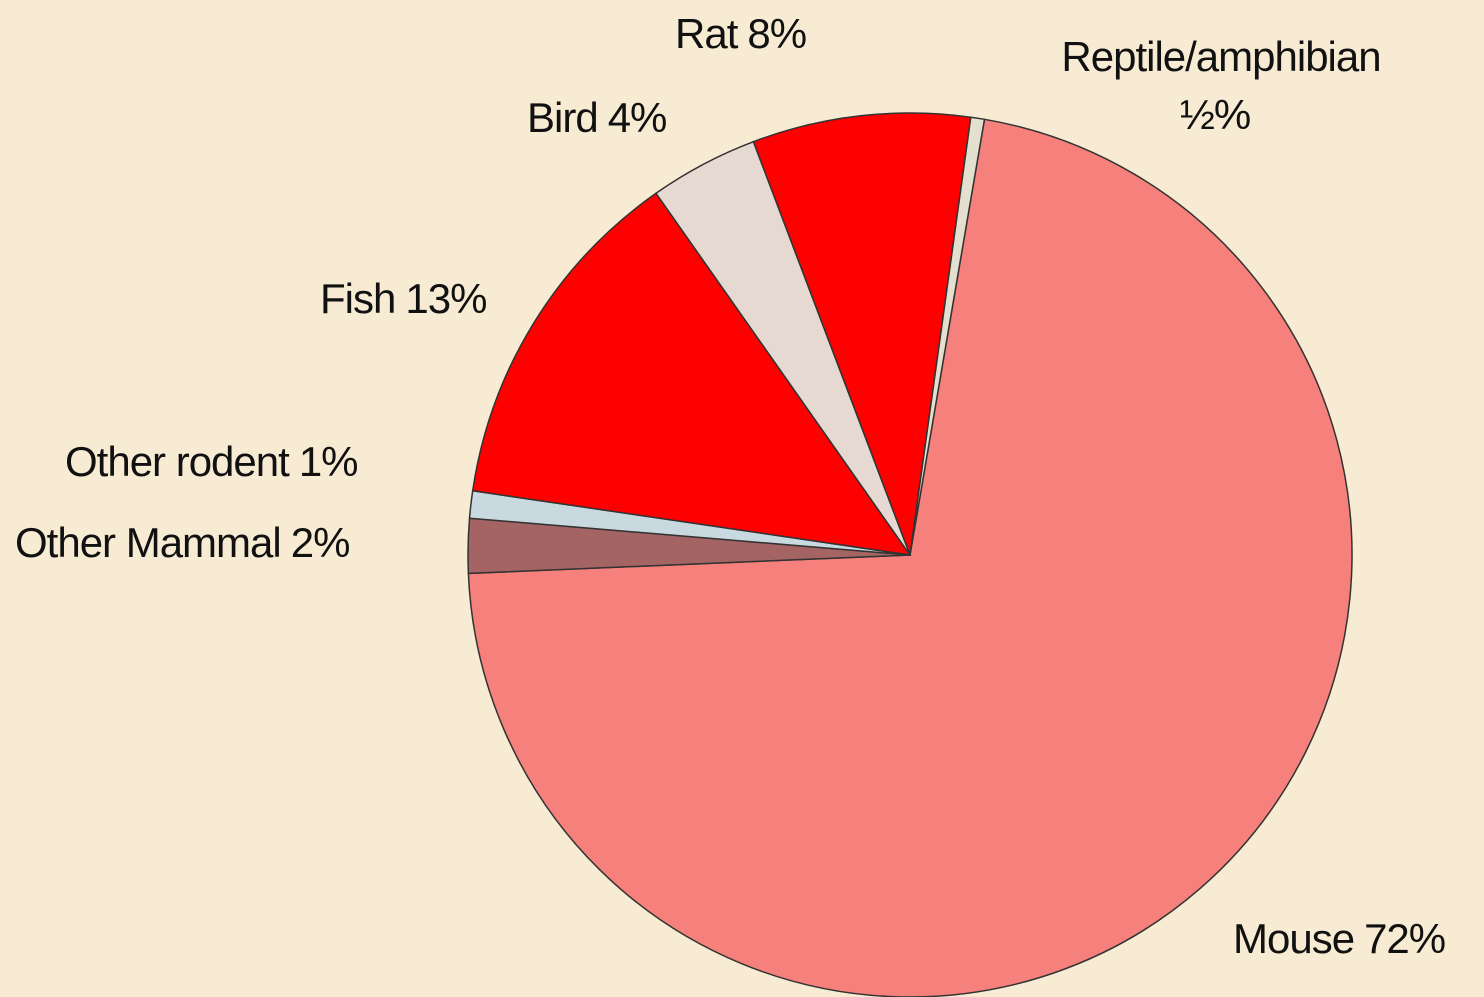 This screenshot has width=1484, height=997. I want to click on value-label: ½%, so click(1215, 114).